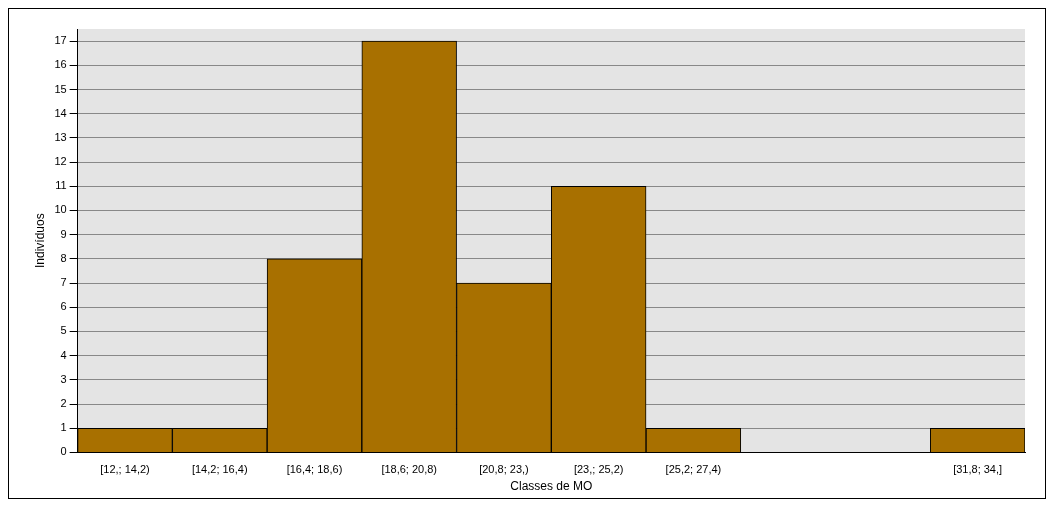 This screenshot has width=1054, height=507. Describe the element at coordinates (60, 40) in the screenshot. I see `y-tick-label: 17` at that location.